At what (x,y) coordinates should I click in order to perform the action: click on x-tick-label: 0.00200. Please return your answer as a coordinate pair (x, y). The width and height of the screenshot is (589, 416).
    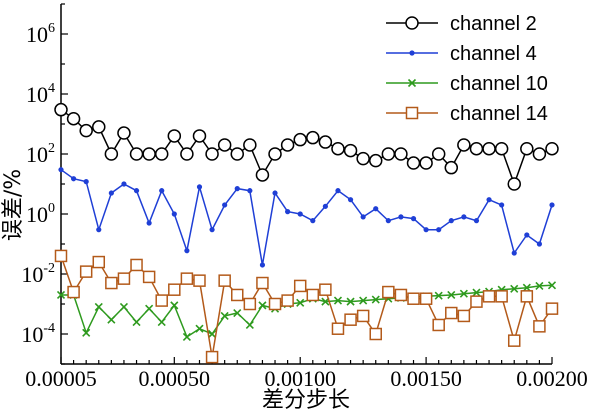
    Looking at the image, I should click on (552, 378).